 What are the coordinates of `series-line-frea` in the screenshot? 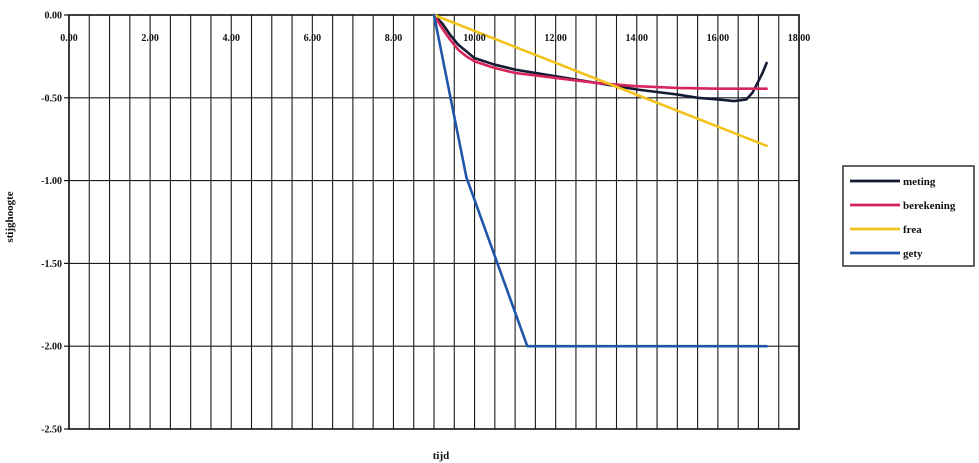 It's located at (600, 80).